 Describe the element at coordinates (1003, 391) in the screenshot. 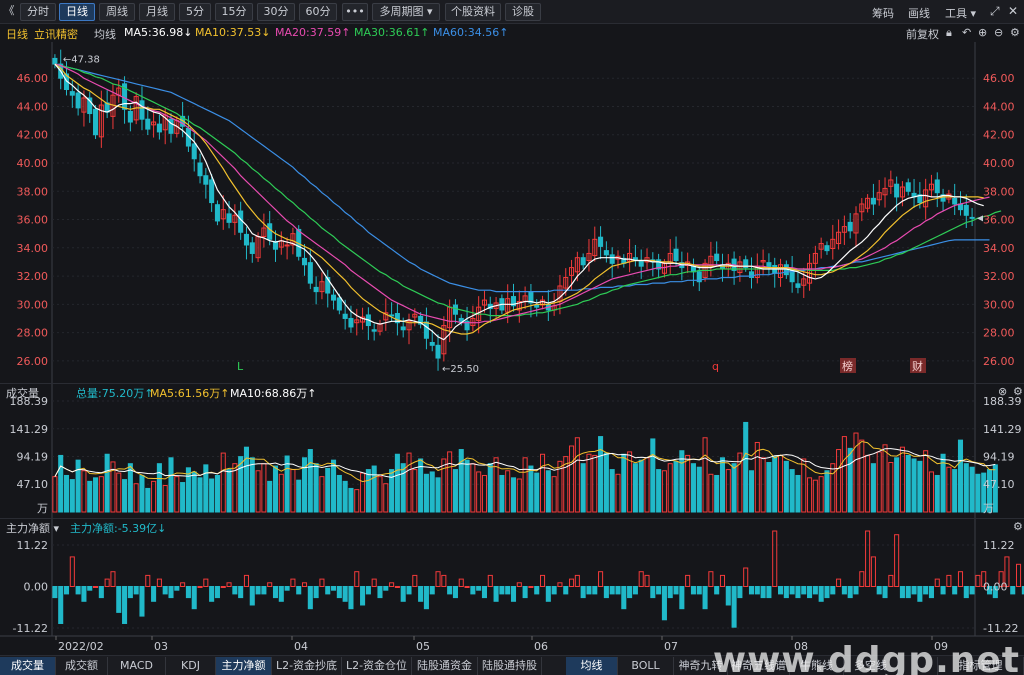

I see `close-volume-icon: ⊗` at that location.